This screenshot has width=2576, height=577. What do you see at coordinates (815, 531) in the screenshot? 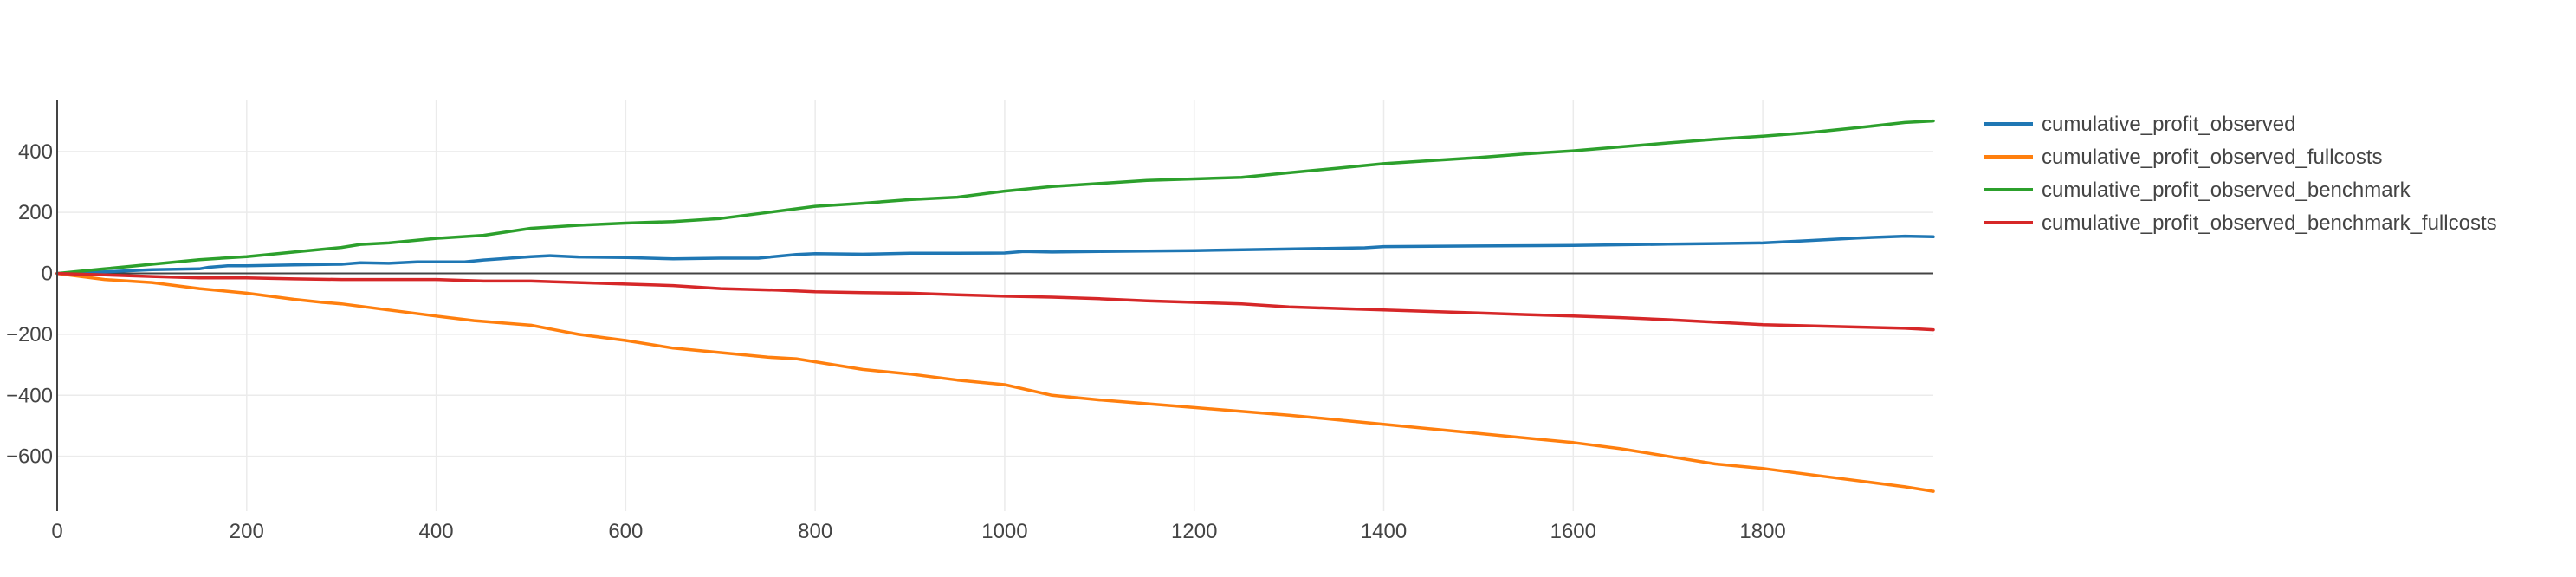
I see `x-tick-label: 800` at bounding box center [815, 531].